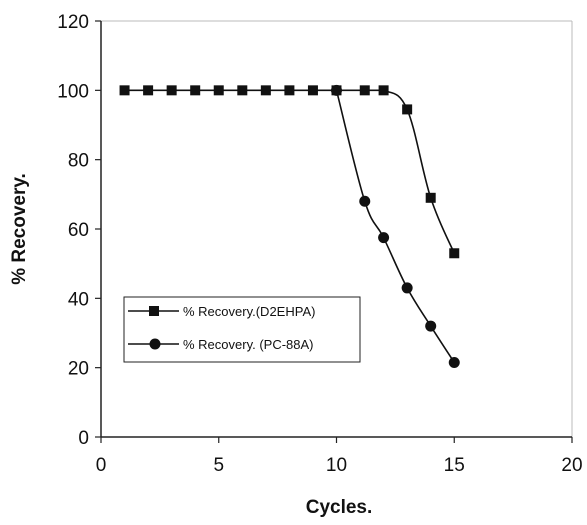 Image resolution: width=587 pixels, height=525 pixels. Describe the element at coordinates (154, 311) in the screenshot. I see `legend-square-marker` at that location.